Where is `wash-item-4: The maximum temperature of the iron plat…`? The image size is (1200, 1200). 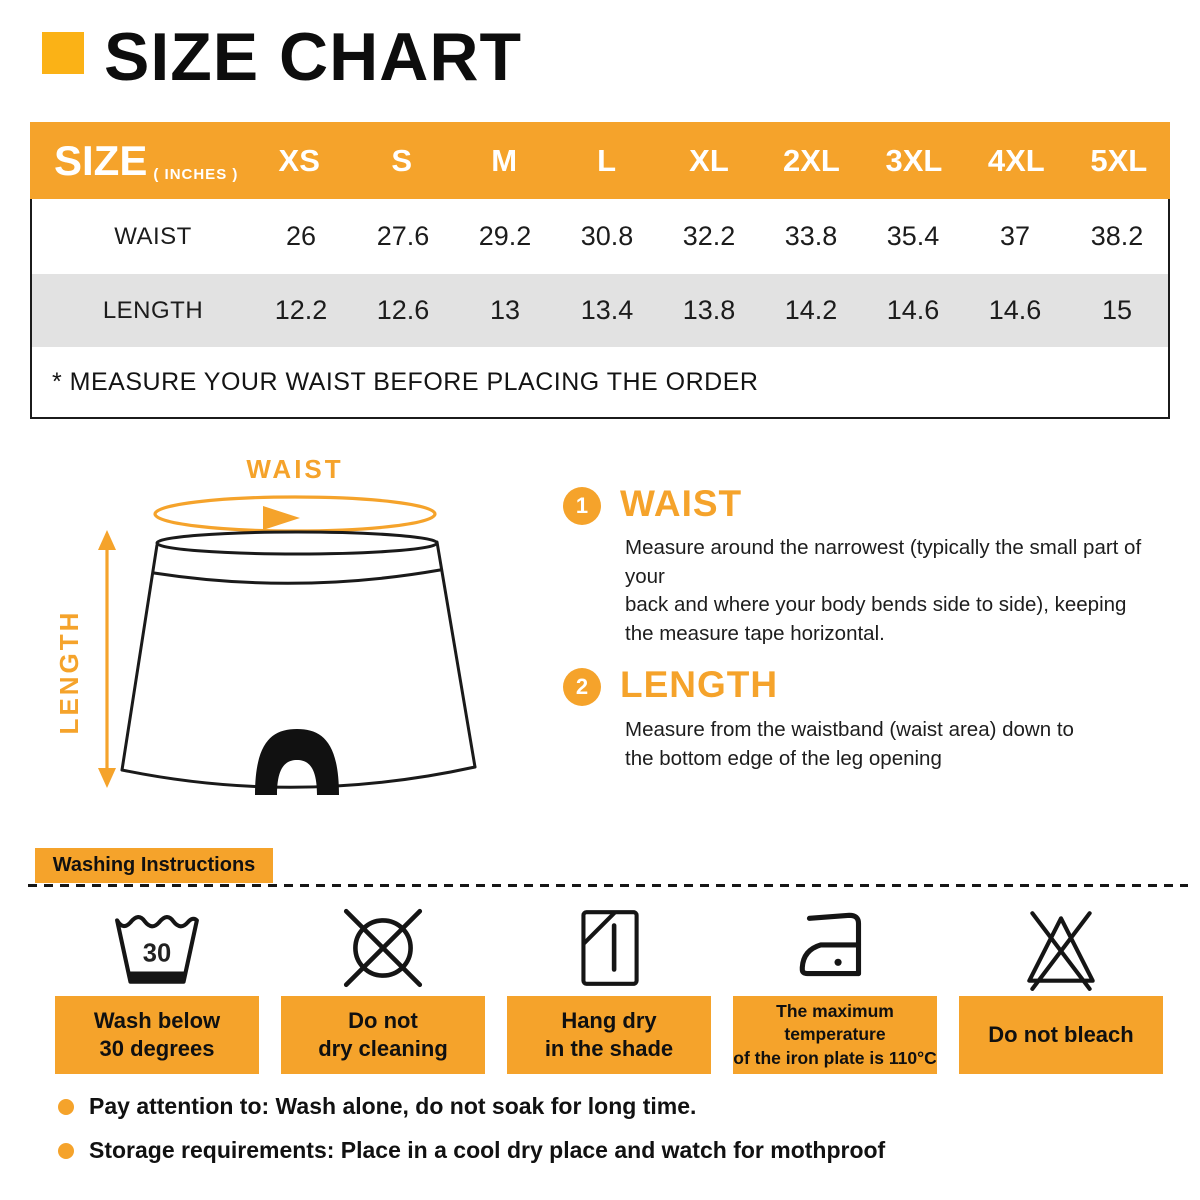 wash-item-4: The maximum temperature of the iron plat… is located at coordinates (835, 987).